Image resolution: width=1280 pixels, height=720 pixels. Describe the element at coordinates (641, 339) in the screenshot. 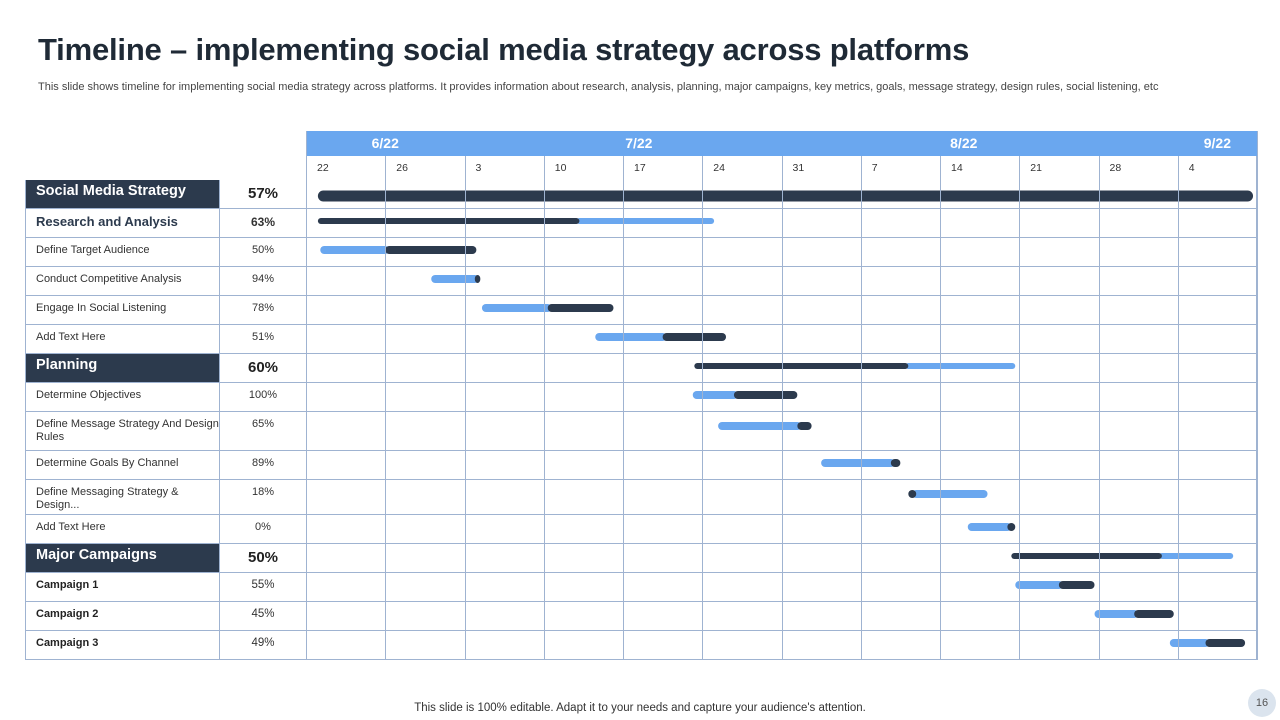

I see `task-row: Add Text Here 51%` at that location.